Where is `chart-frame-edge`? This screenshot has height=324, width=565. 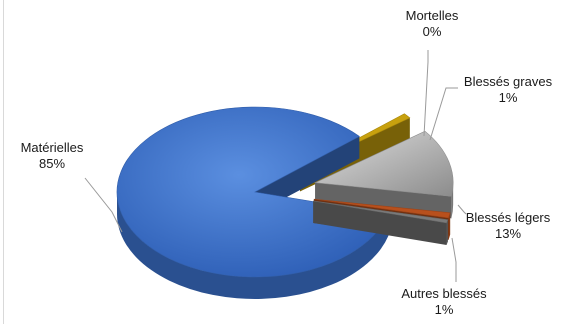
chart-frame-edge is located at coordinates (3, 162).